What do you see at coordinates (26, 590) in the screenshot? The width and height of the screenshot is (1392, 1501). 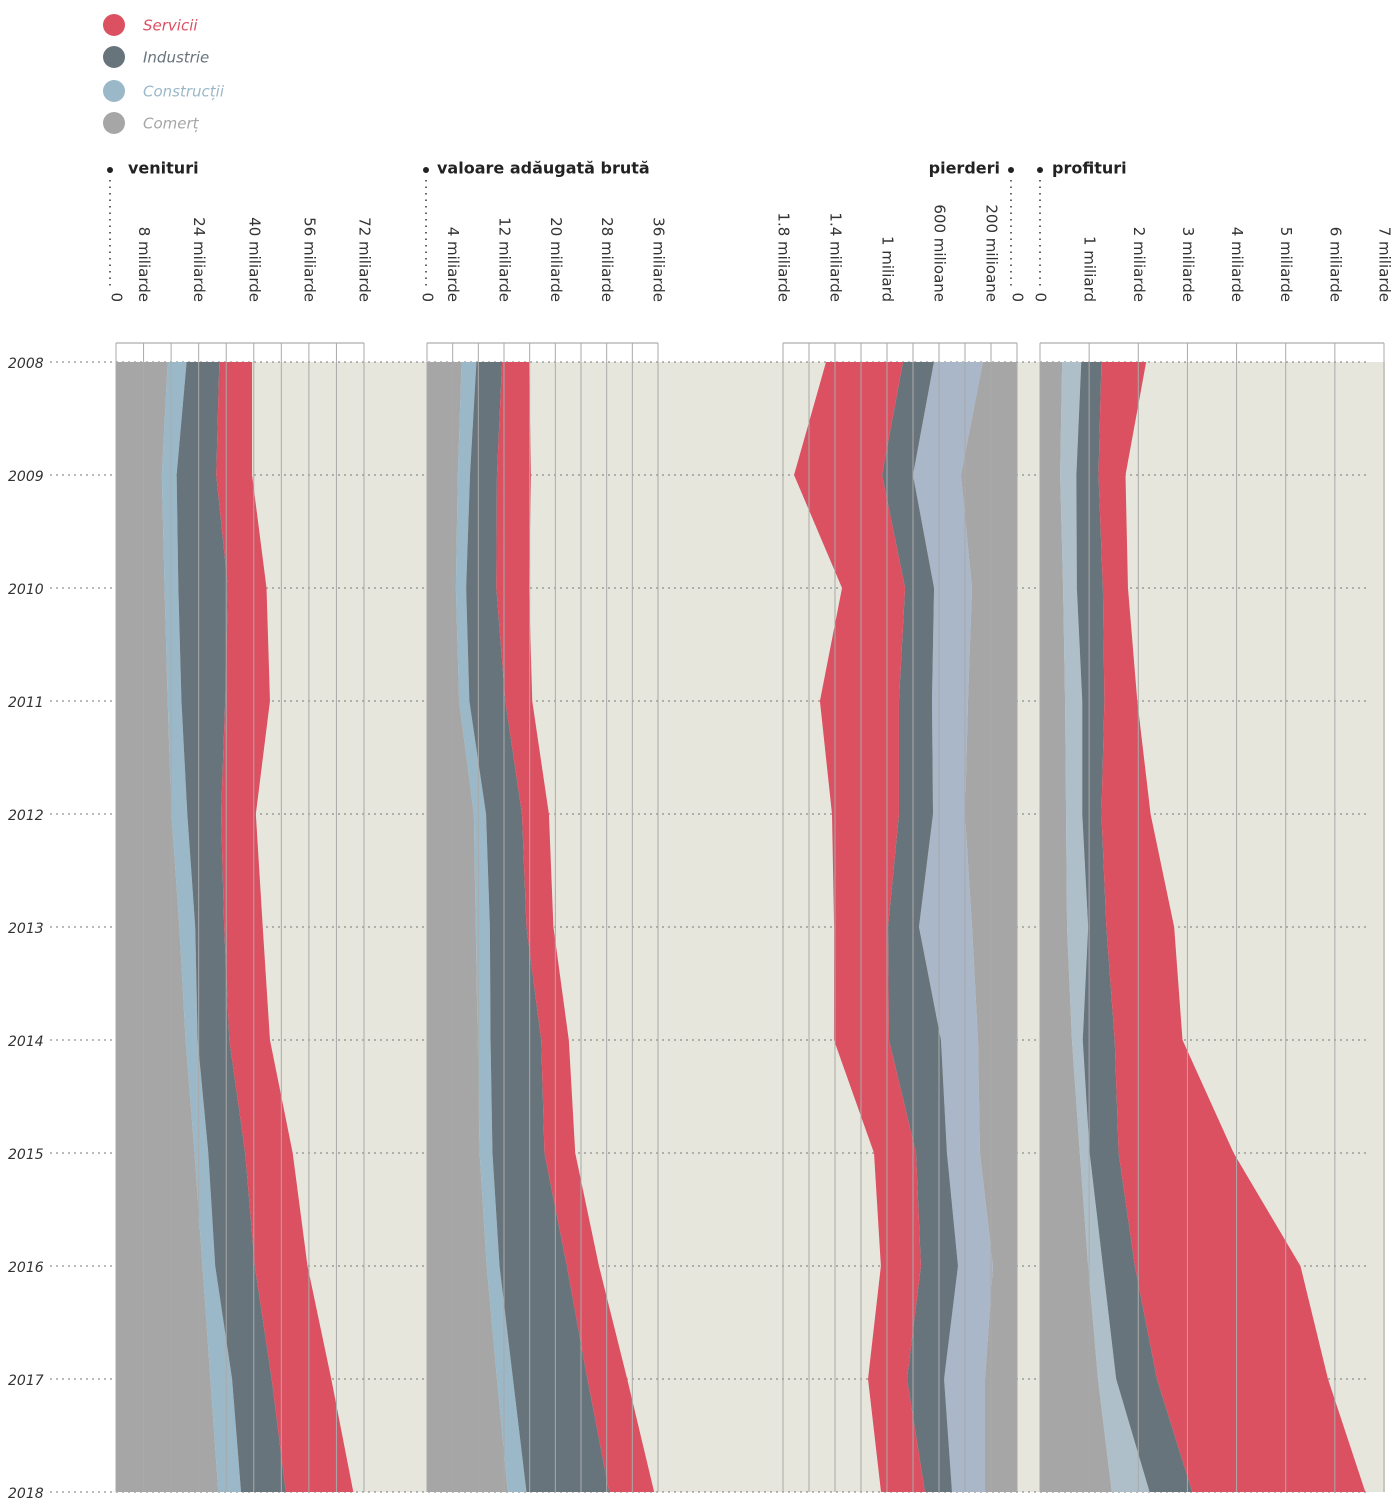 I see `year-label: 2010` at bounding box center [26, 590].